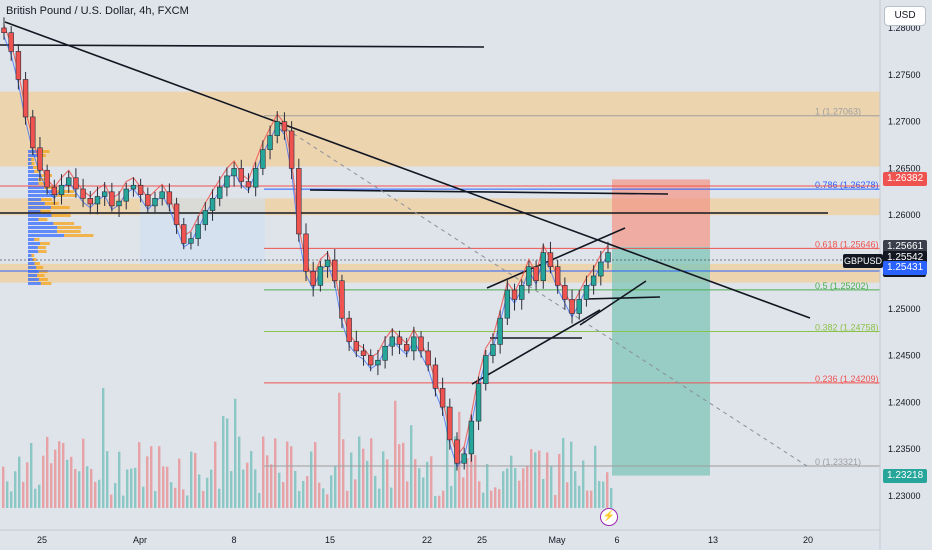 This screenshot has width=932, height=550. What do you see at coordinates (622, 298) in the screenshot?
I see `breakout-segment` at bounding box center [622, 298].